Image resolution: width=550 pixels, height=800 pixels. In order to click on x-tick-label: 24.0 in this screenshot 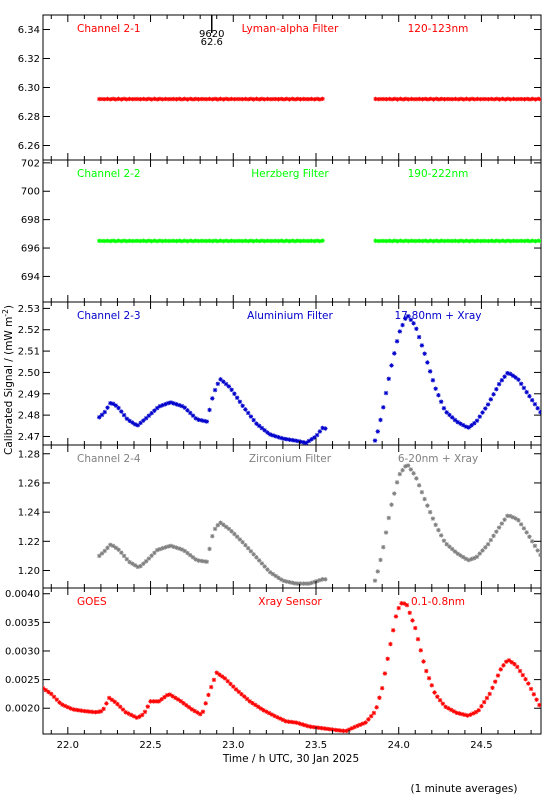, I will do `click(399, 745)`.